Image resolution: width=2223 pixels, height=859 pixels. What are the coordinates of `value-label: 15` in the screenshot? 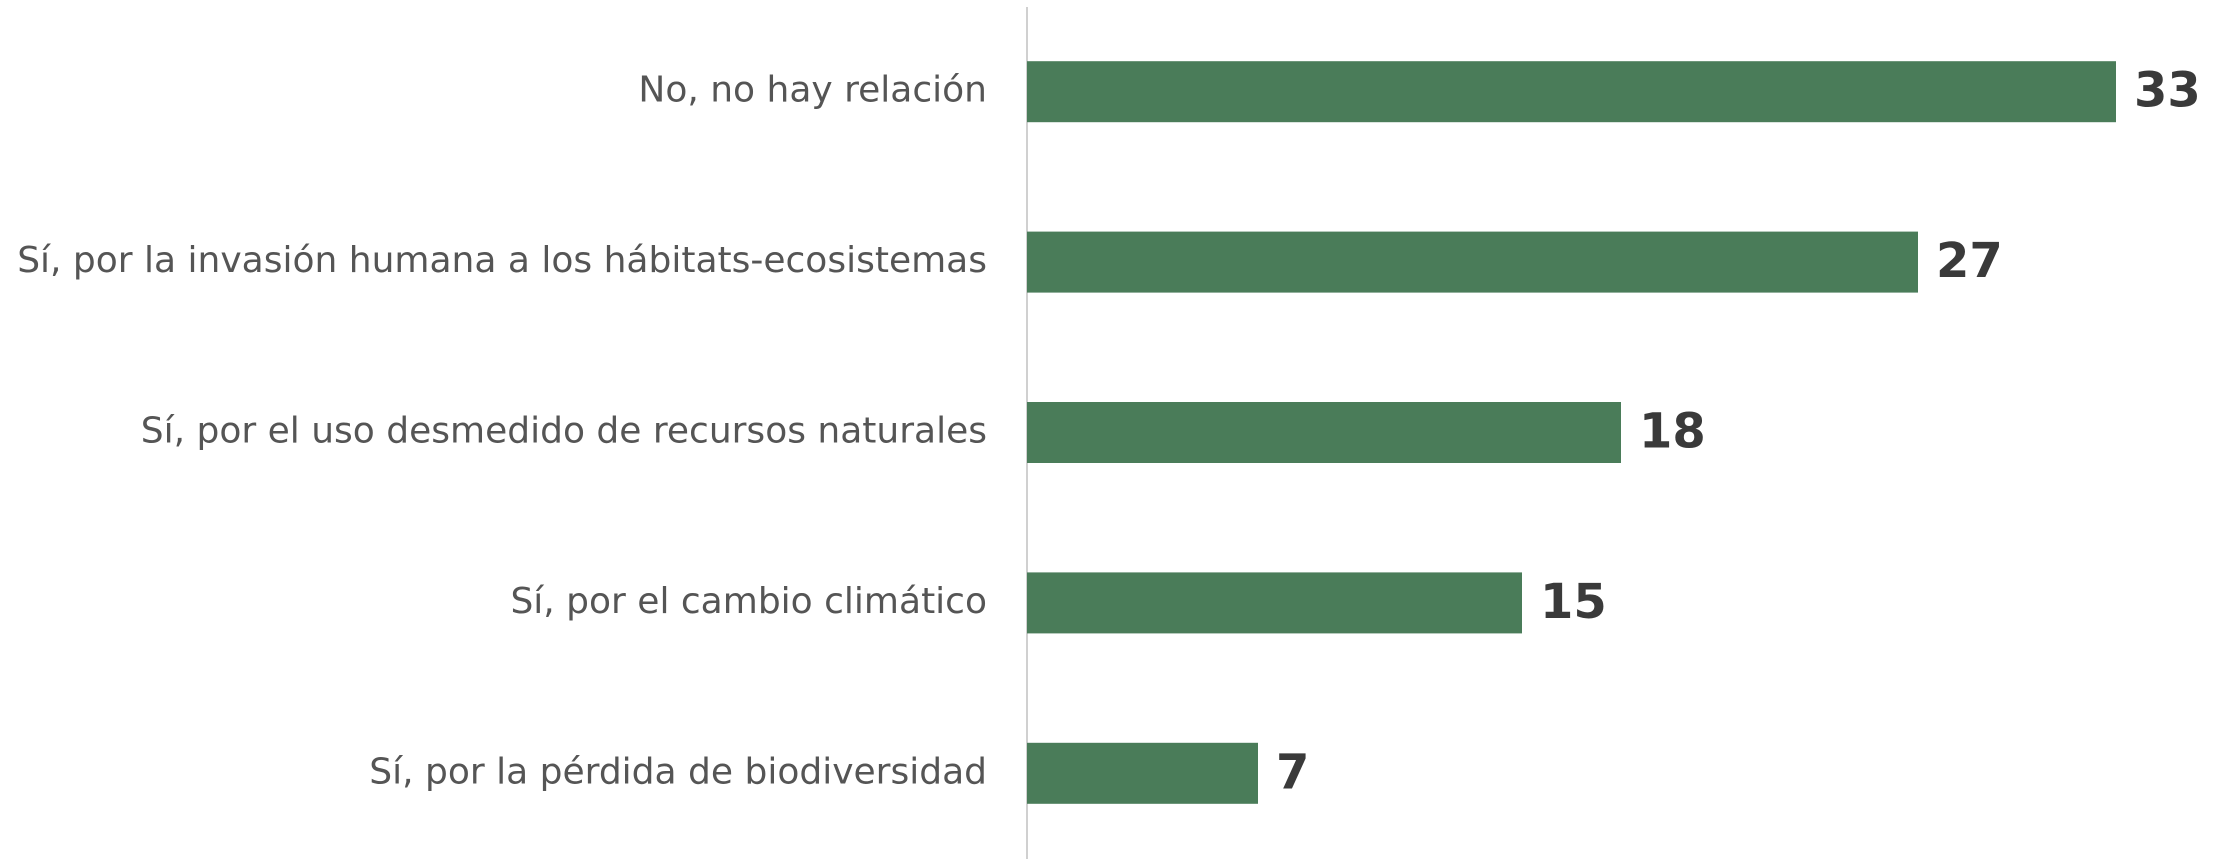 It's located at (1573, 602).